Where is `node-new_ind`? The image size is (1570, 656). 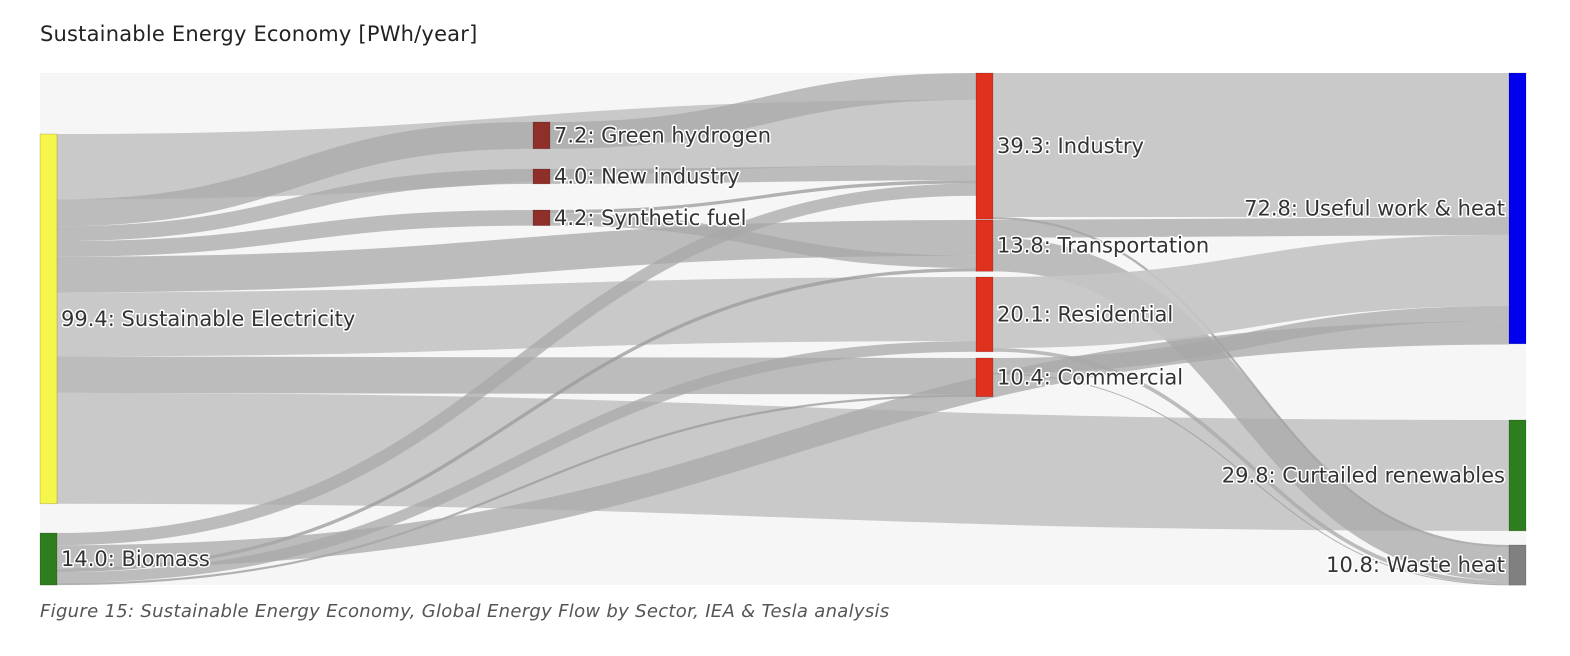
node-new_ind is located at coordinates (541, 176).